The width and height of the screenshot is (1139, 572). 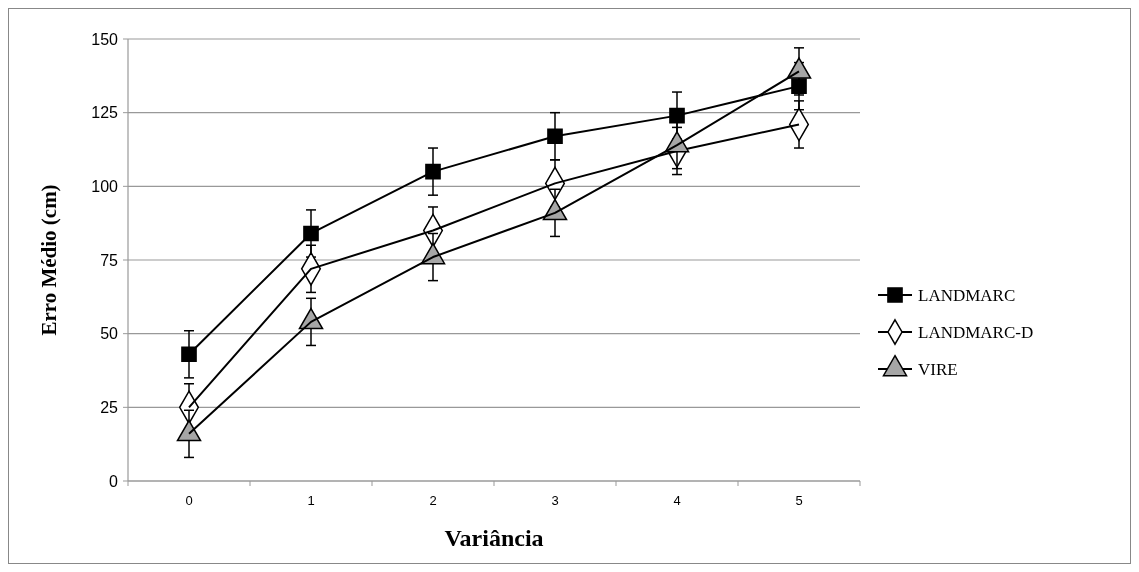 What do you see at coordinates (938, 369) in the screenshot?
I see `legend-label: VIRE` at bounding box center [938, 369].